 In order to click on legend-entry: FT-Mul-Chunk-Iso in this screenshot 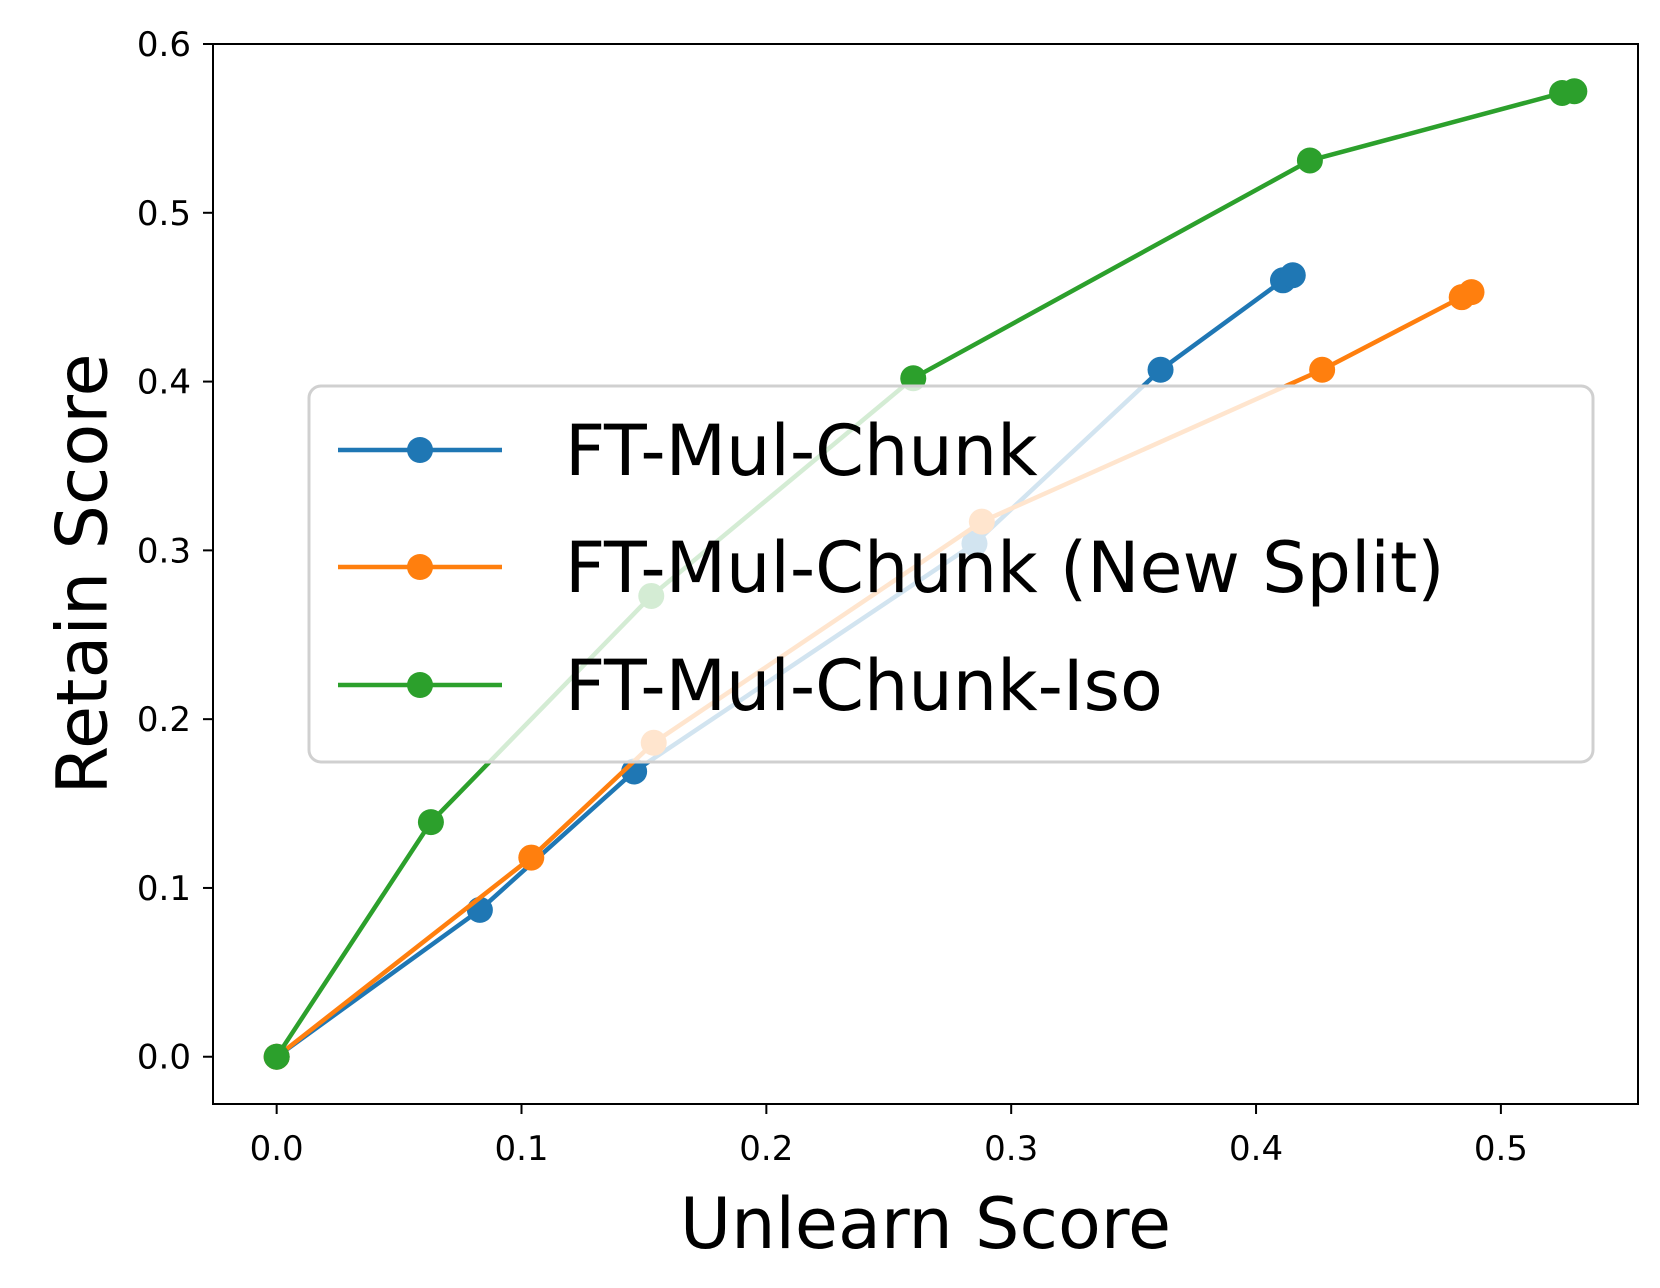, I will do `click(750, 686)`.